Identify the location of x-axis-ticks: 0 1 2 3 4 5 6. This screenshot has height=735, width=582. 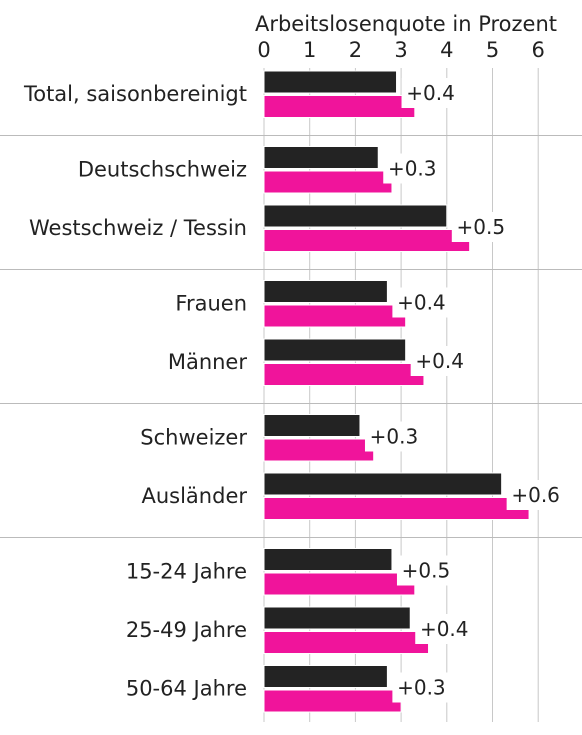
(401, 50).